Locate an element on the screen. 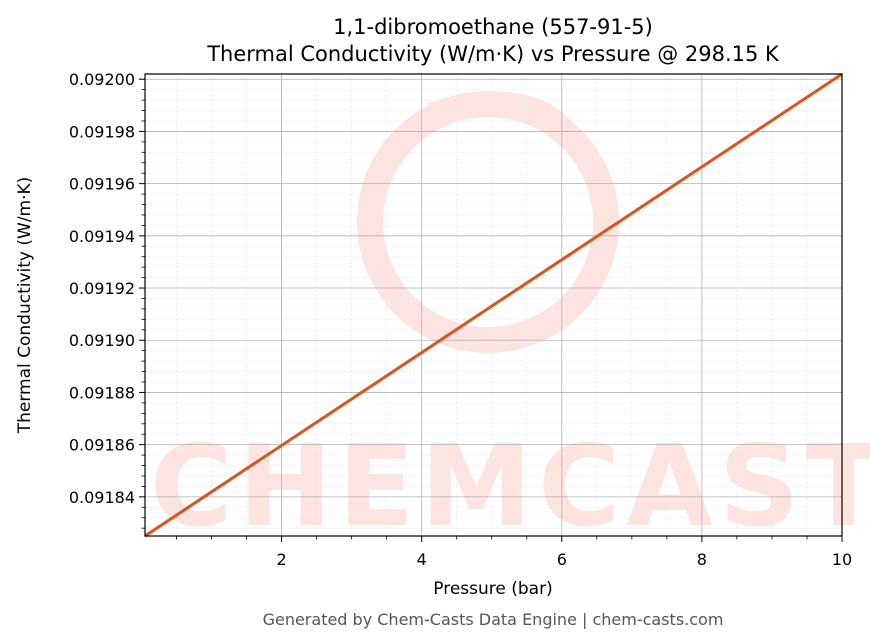  x-tick-labels: 2 4 6 8 10 is located at coordinates (565, 559).